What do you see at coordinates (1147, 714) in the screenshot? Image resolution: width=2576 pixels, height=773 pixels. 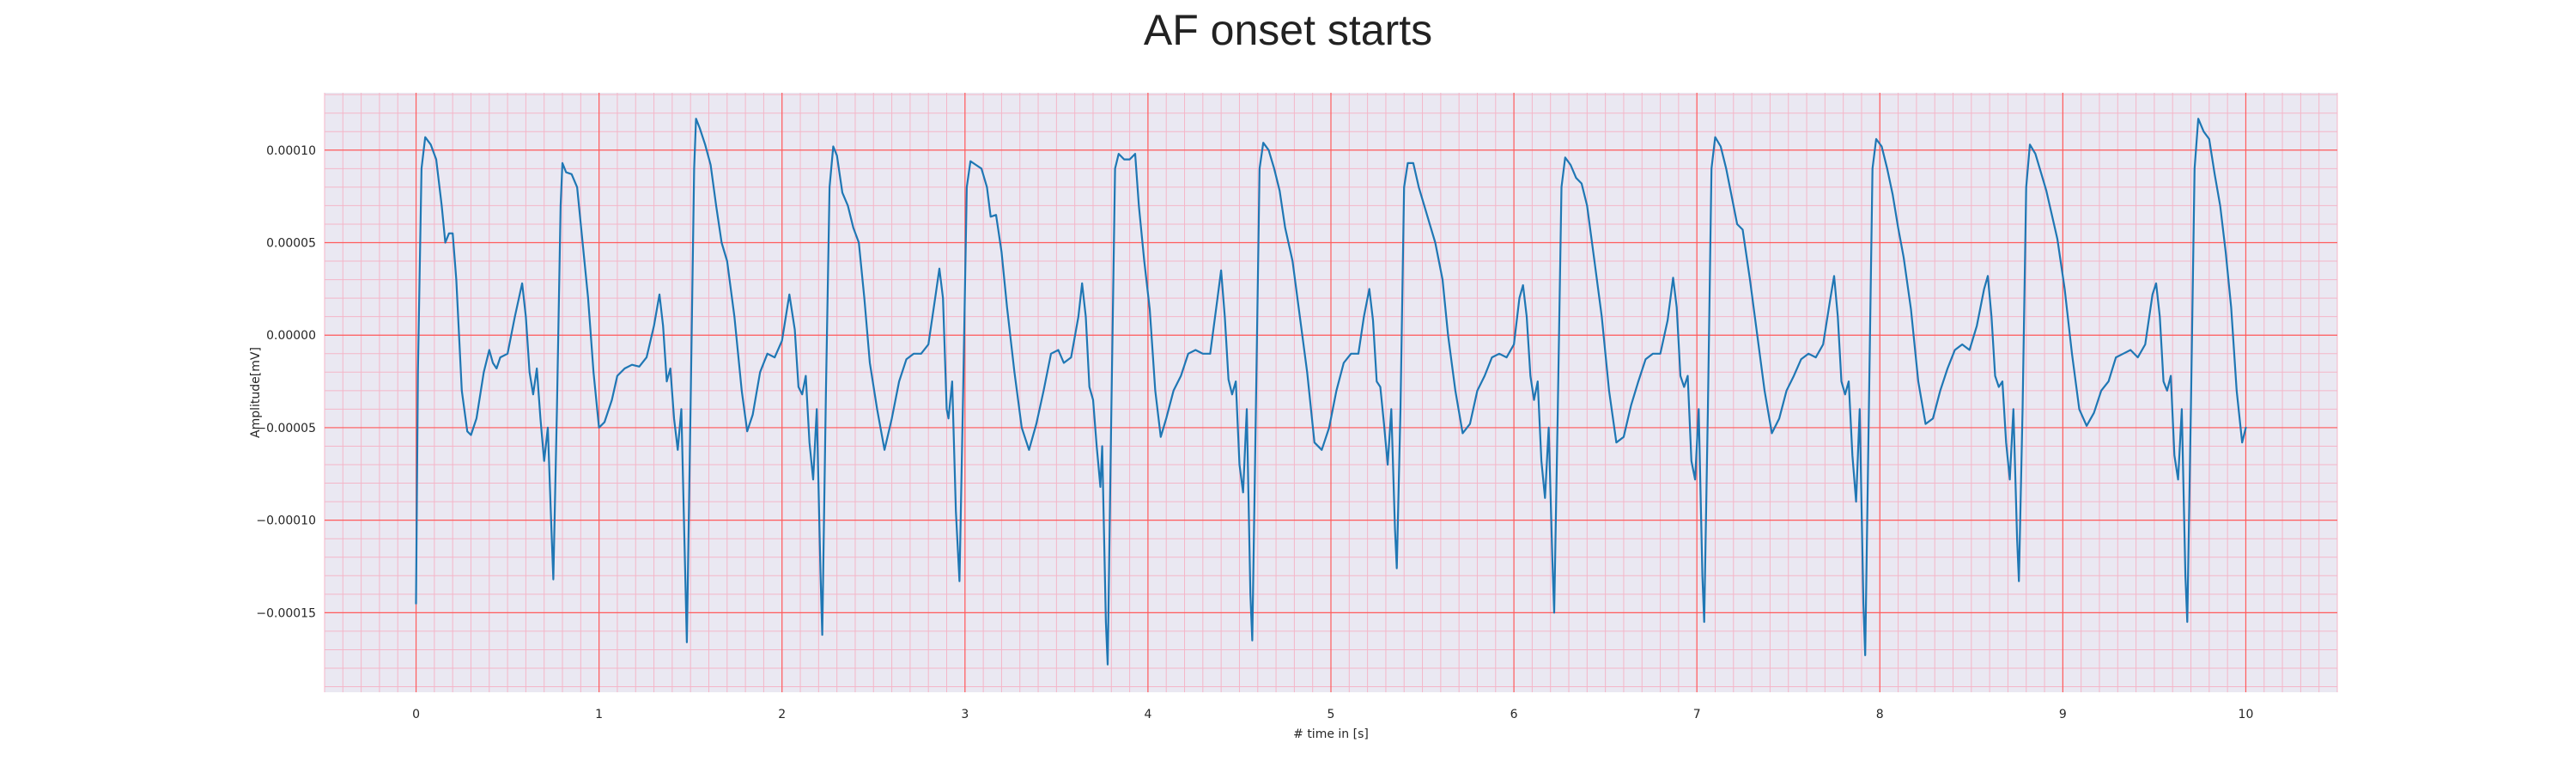 I see `x-tick-label: 4` at bounding box center [1147, 714].